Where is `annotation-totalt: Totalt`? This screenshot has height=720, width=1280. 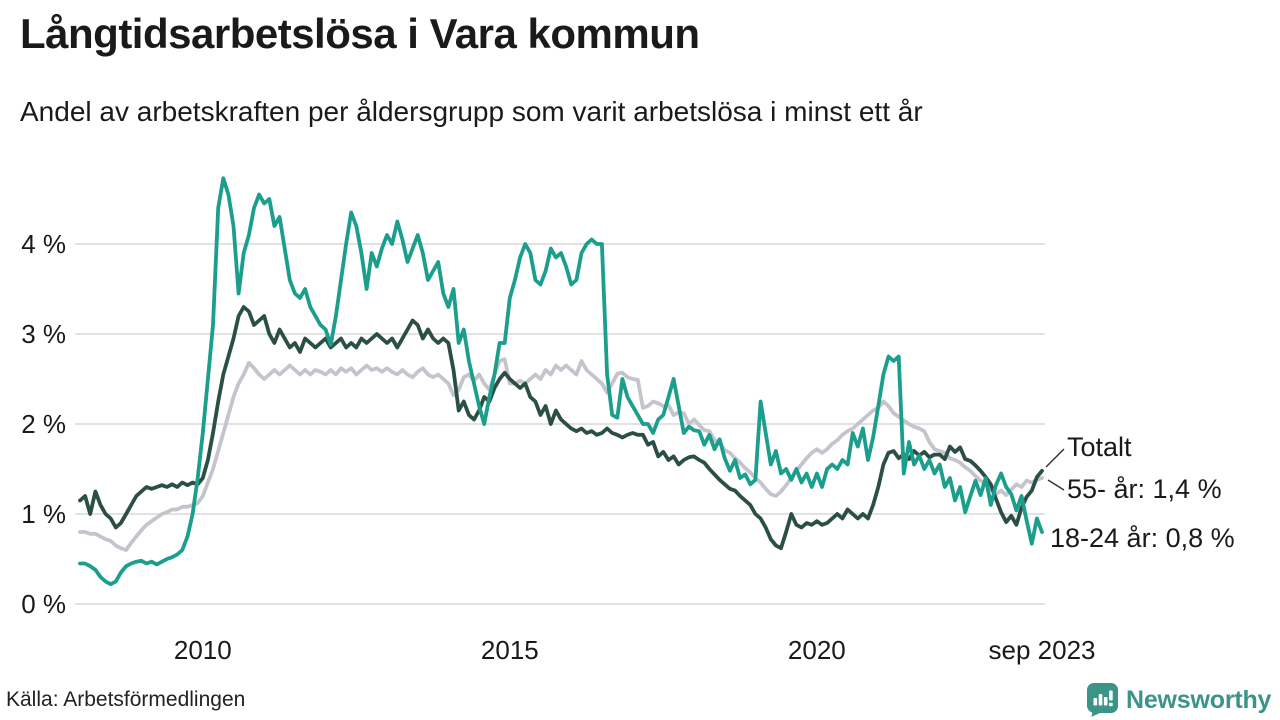 annotation-totalt: Totalt is located at coordinates (1099, 447).